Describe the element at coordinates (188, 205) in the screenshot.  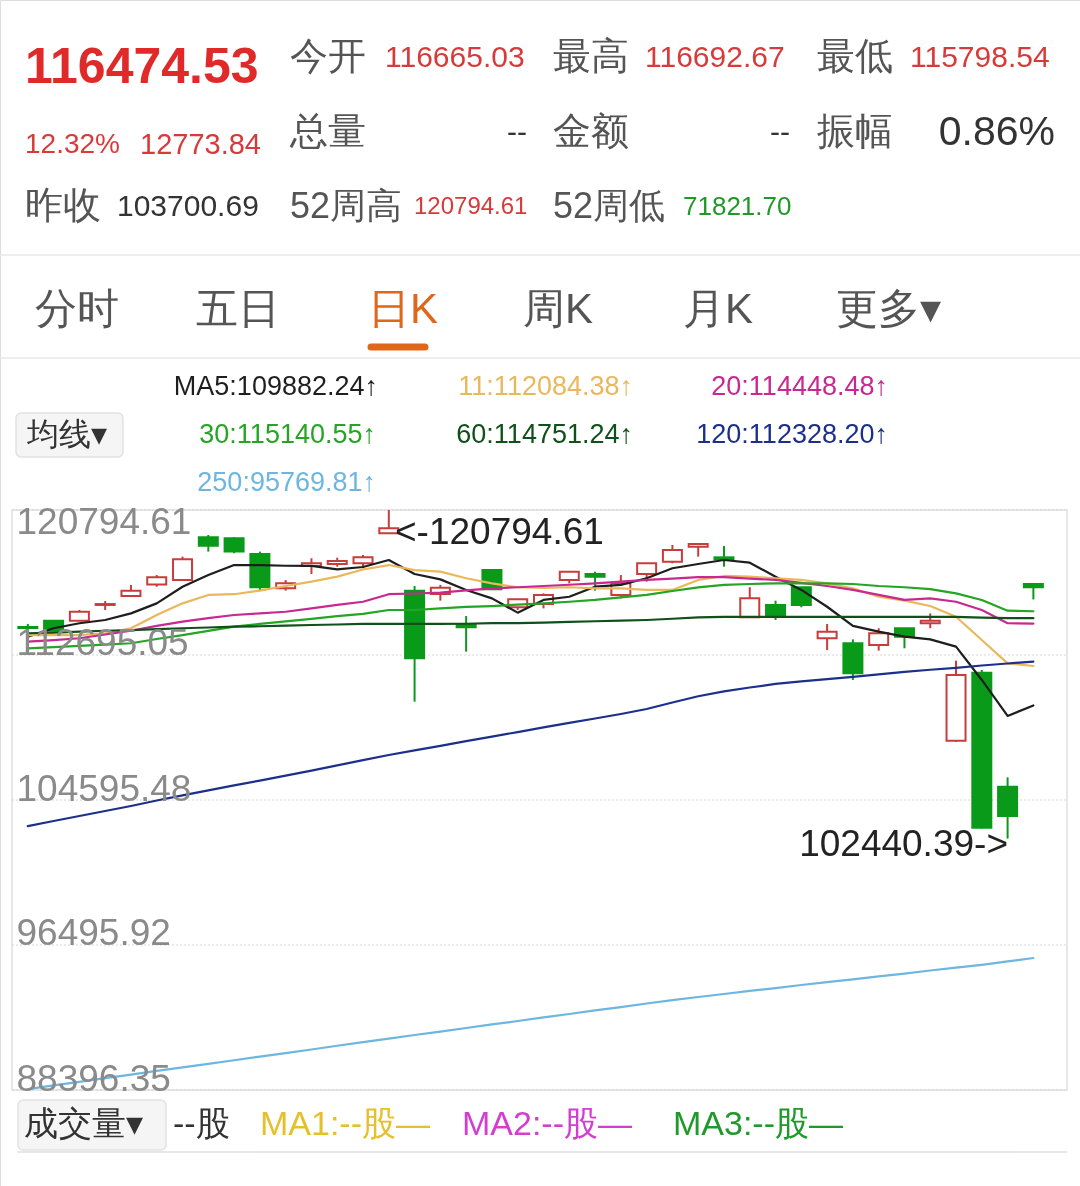
I see `text: 103700.69` at that location.